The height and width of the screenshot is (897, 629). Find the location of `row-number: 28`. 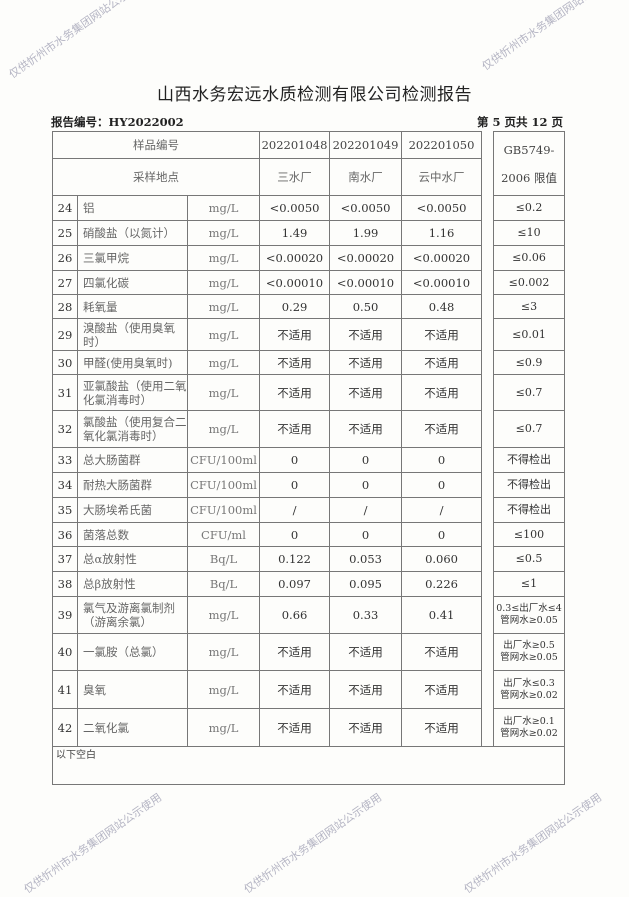

row-number: 28 is located at coordinates (65, 306).